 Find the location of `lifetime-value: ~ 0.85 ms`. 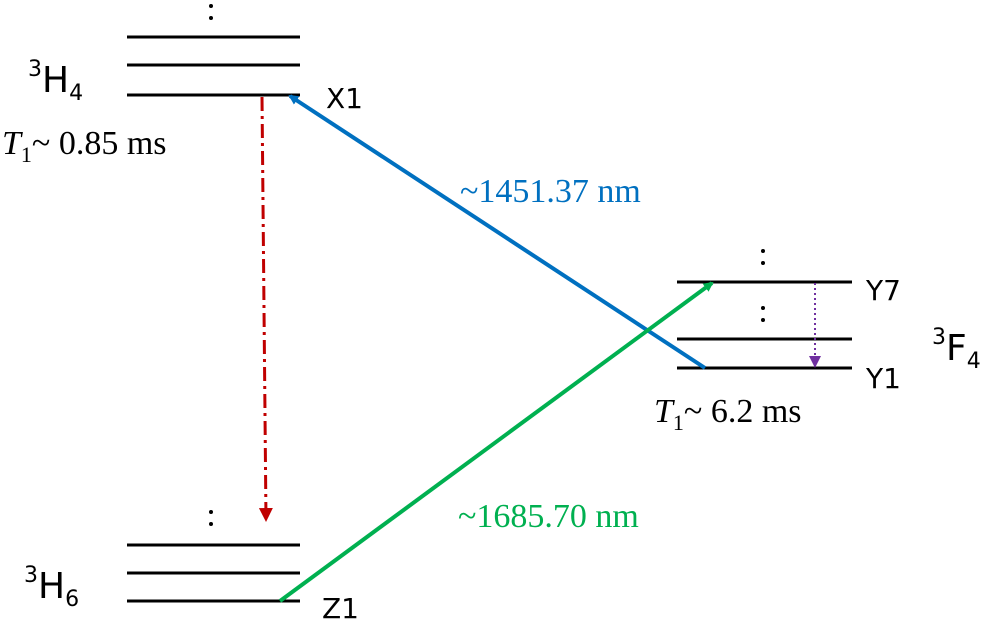

lifetime-value: ~ 0.85 ms is located at coordinates (99, 143).